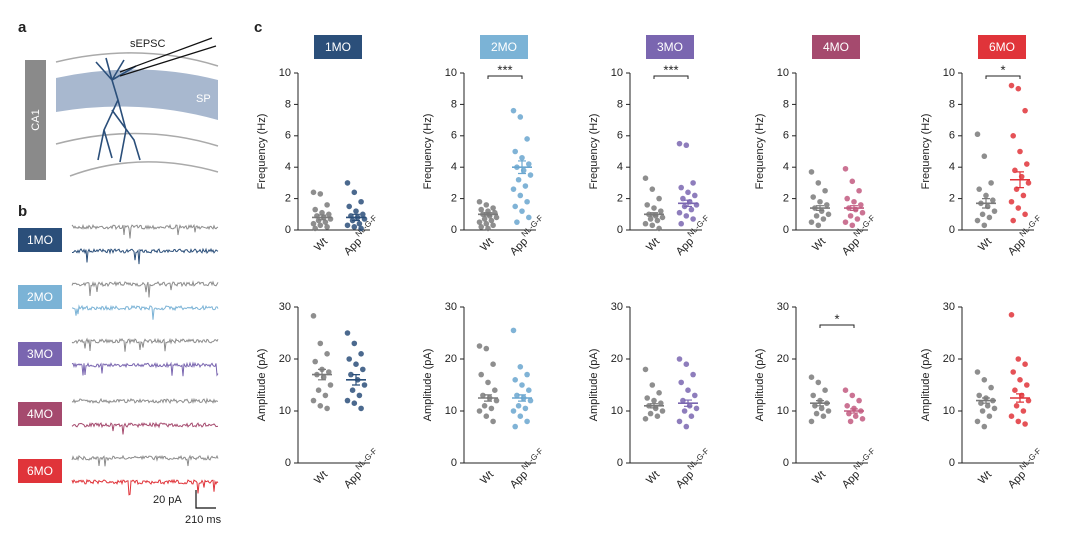 The width and height of the screenshot is (1077, 535). What do you see at coordinates (203, 99) in the screenshot?
I see `layer-label: SP` at bounding box center [203, 99].